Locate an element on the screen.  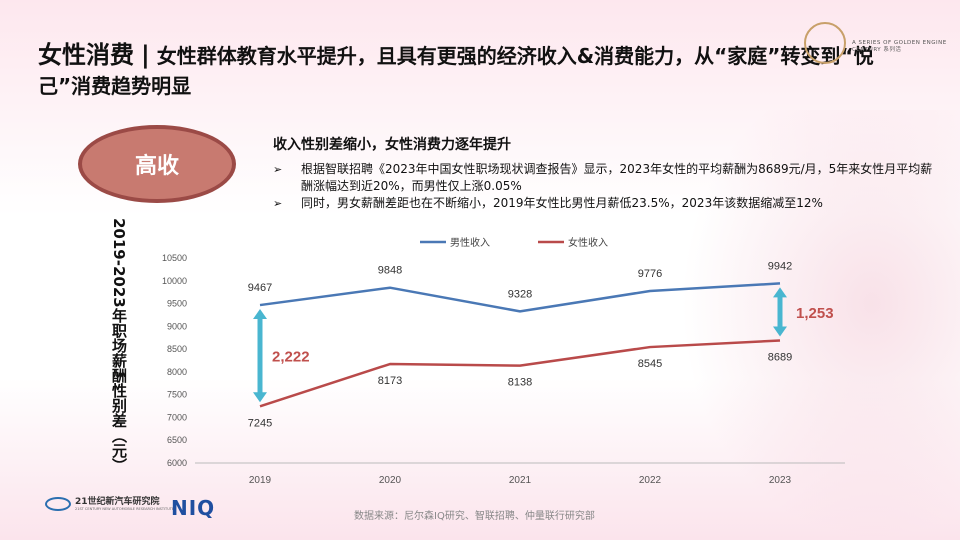
y-tick-label: 8500 is located at coordinates (177, 349).